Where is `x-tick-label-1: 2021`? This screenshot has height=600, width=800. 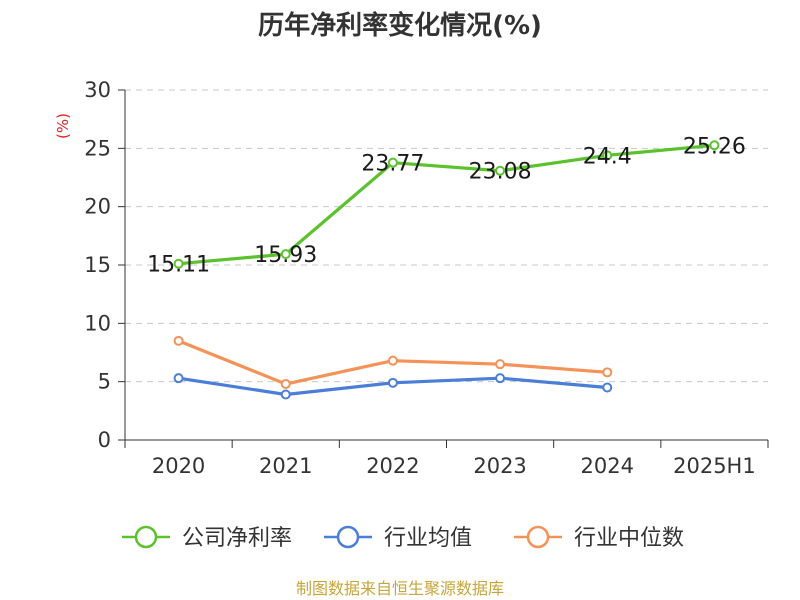
x-tick-label-1: 2021 is located at coordinates (285, 466).